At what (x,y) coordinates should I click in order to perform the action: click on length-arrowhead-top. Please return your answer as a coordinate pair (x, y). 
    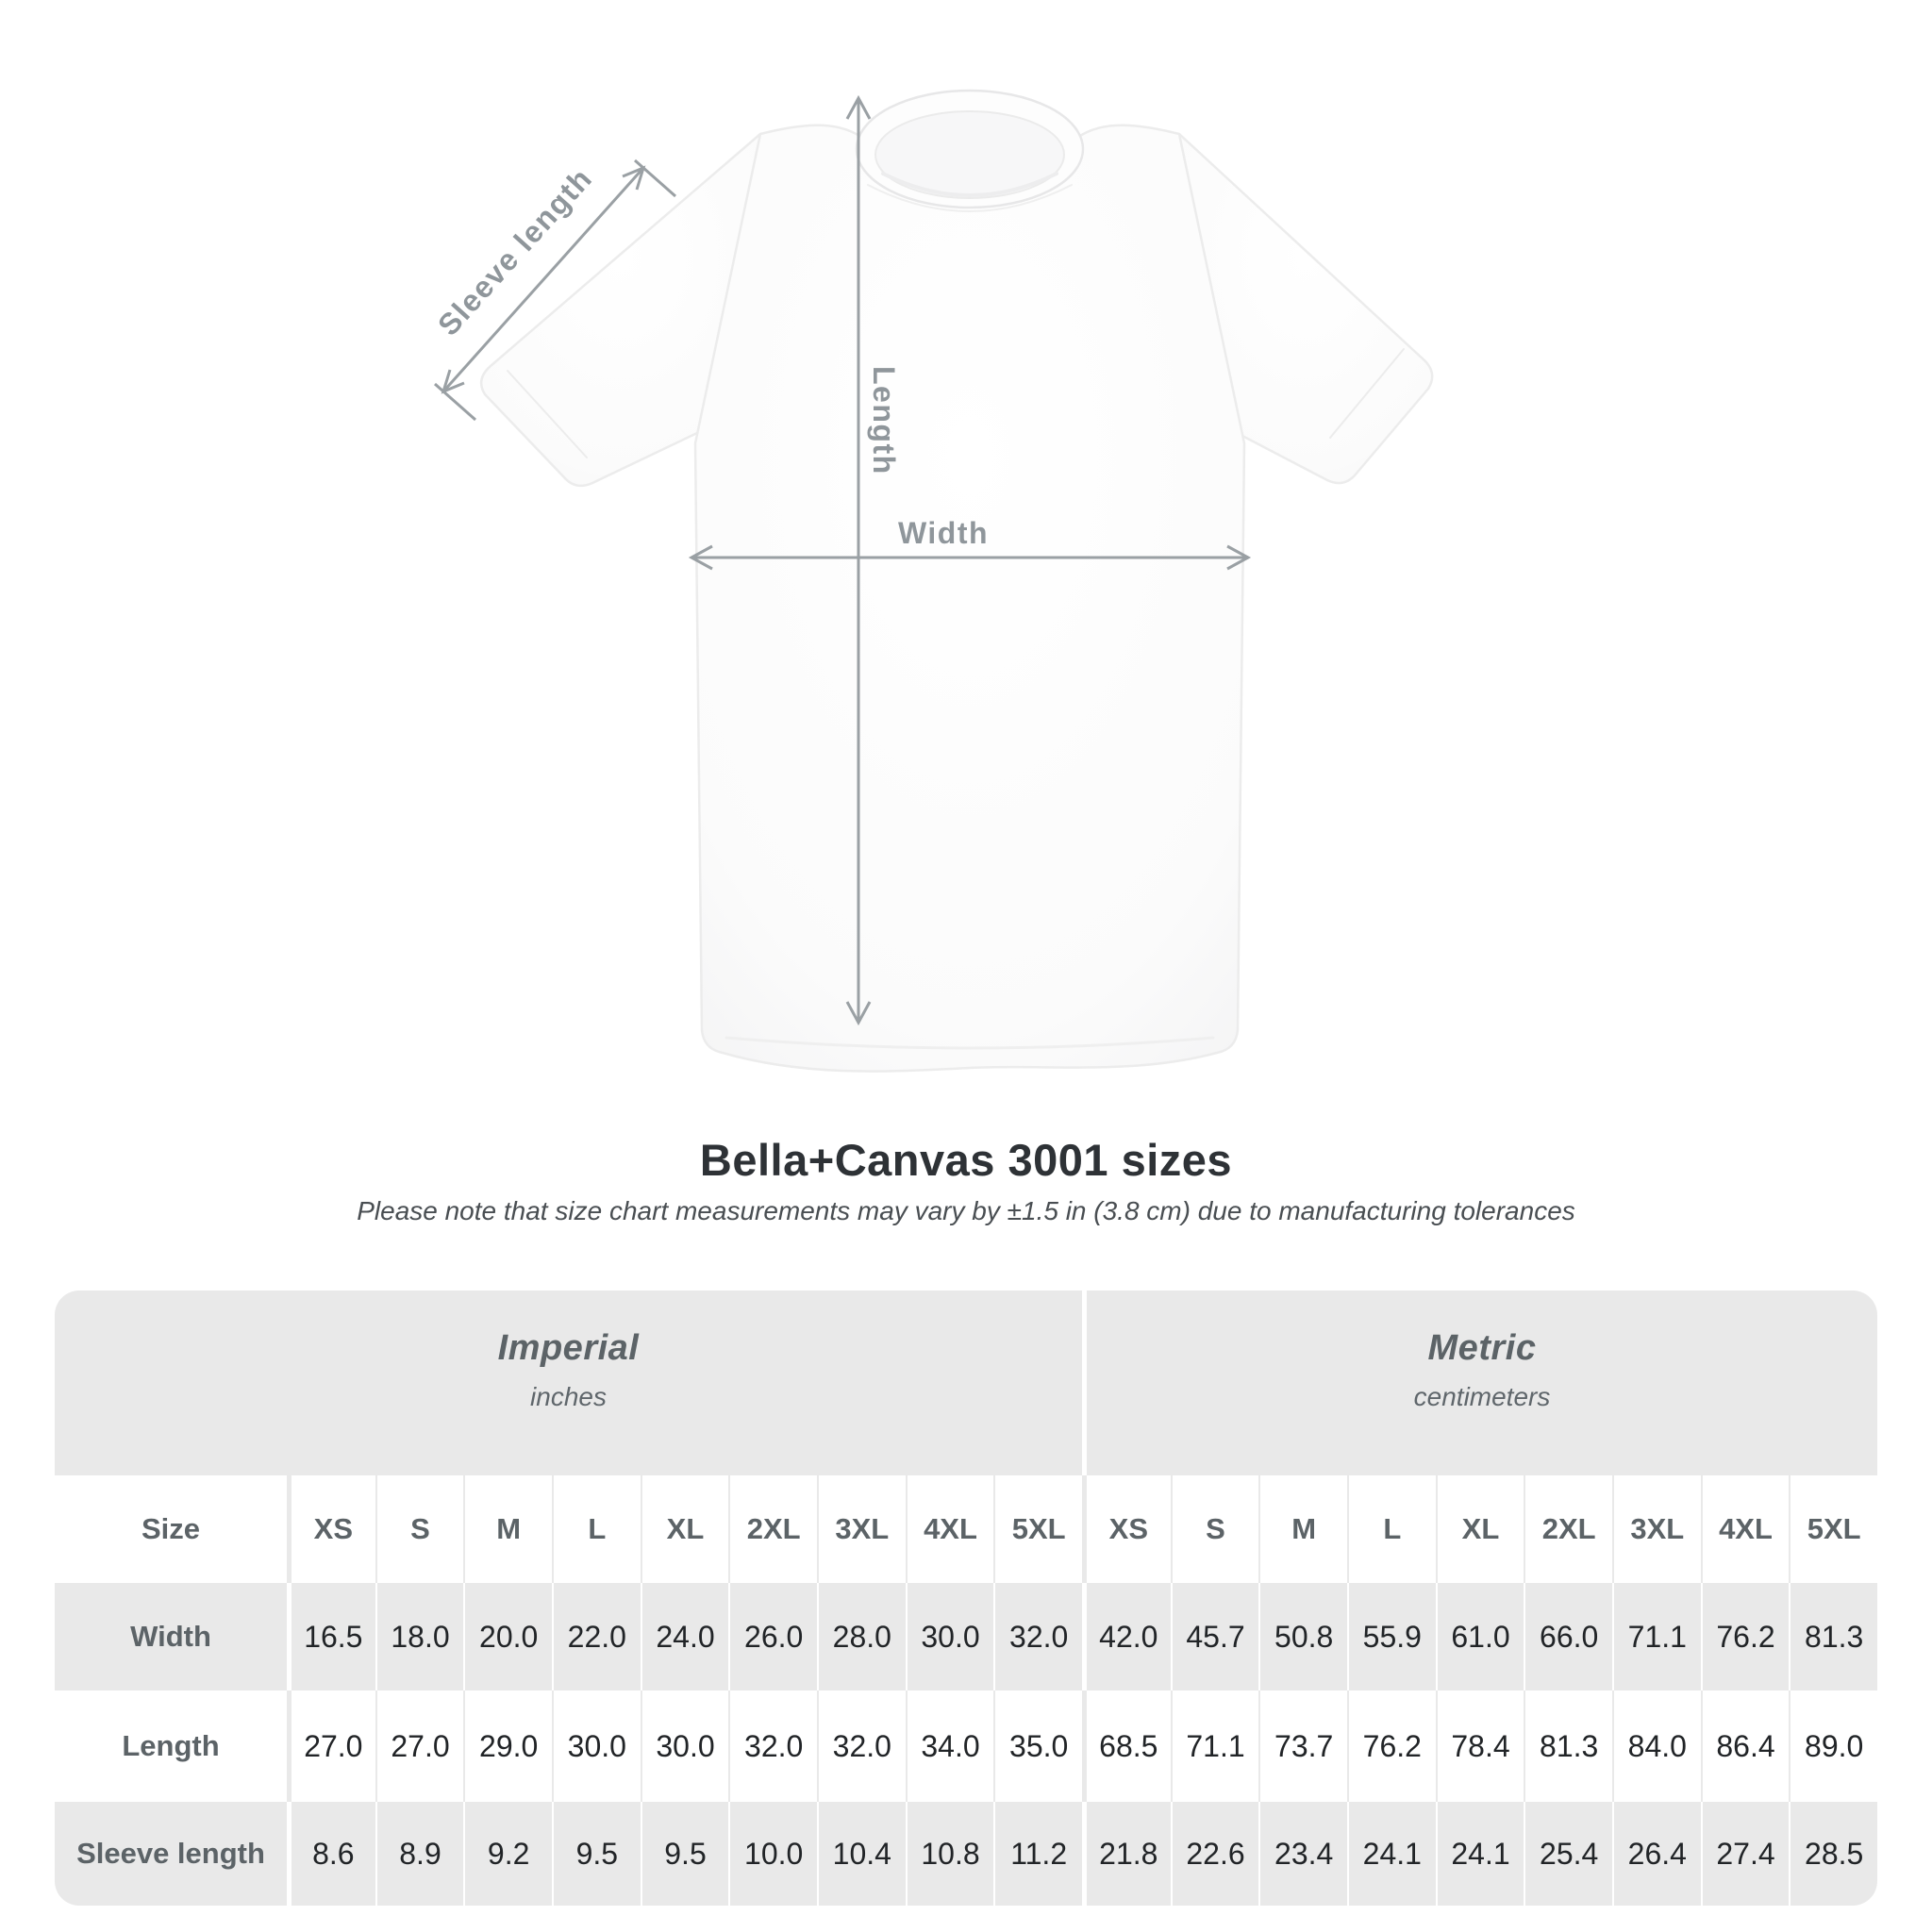
    Looking at the image, I should click on (859, 107).